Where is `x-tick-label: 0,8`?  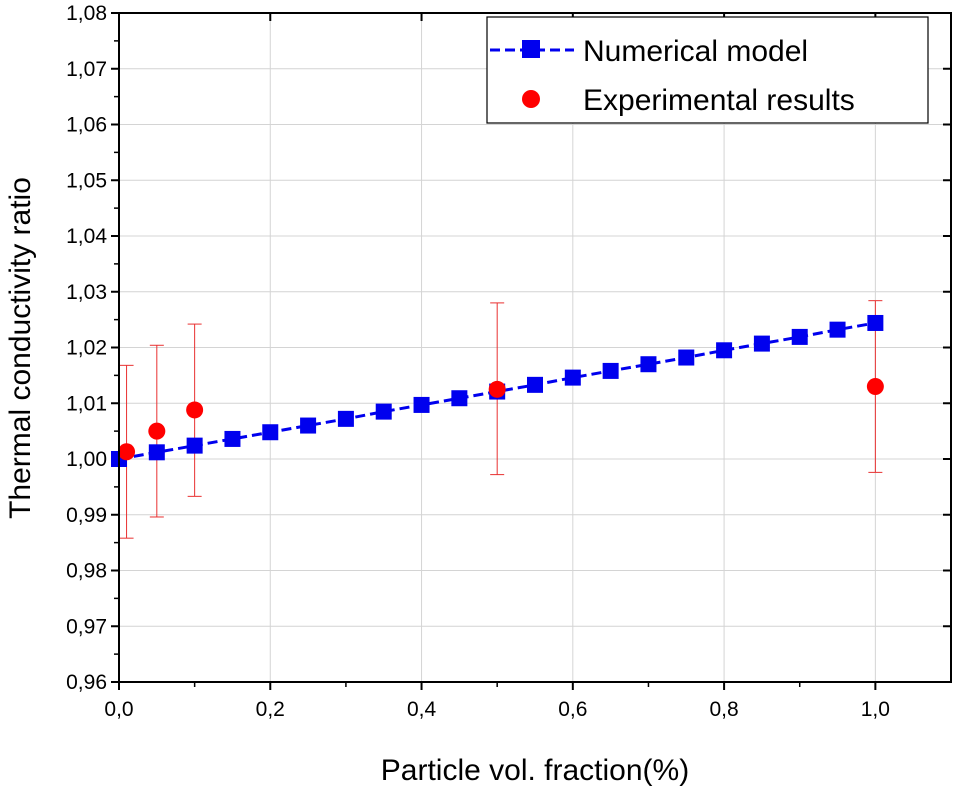
x-tick-label: 0,8 is located at coordinates (723, 709).